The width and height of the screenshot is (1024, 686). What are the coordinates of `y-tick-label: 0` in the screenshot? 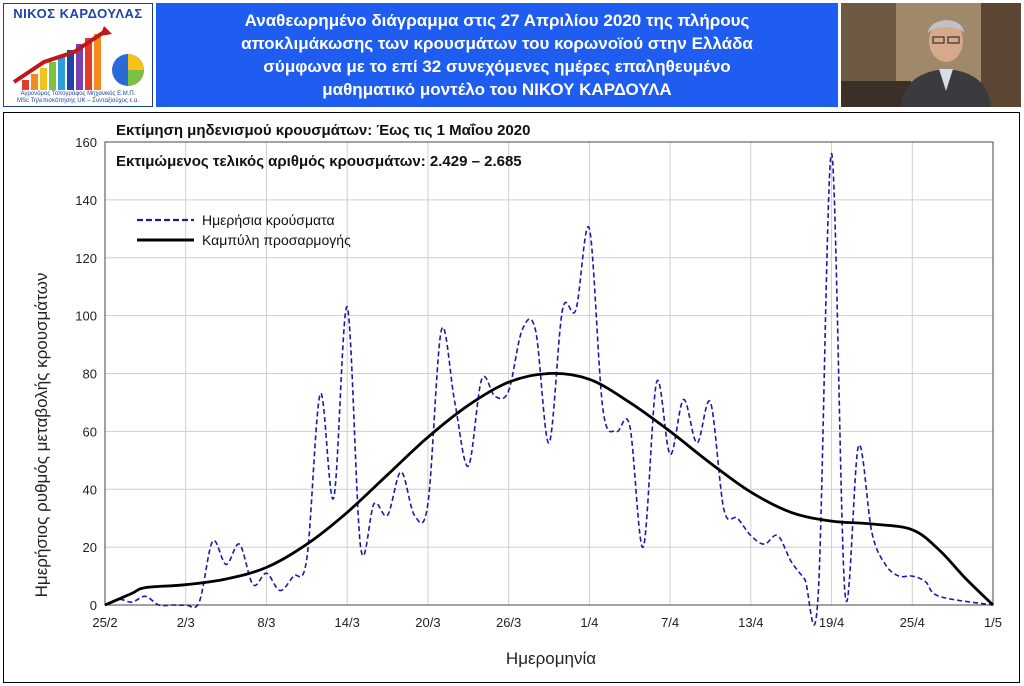 It's located at (93, 605).